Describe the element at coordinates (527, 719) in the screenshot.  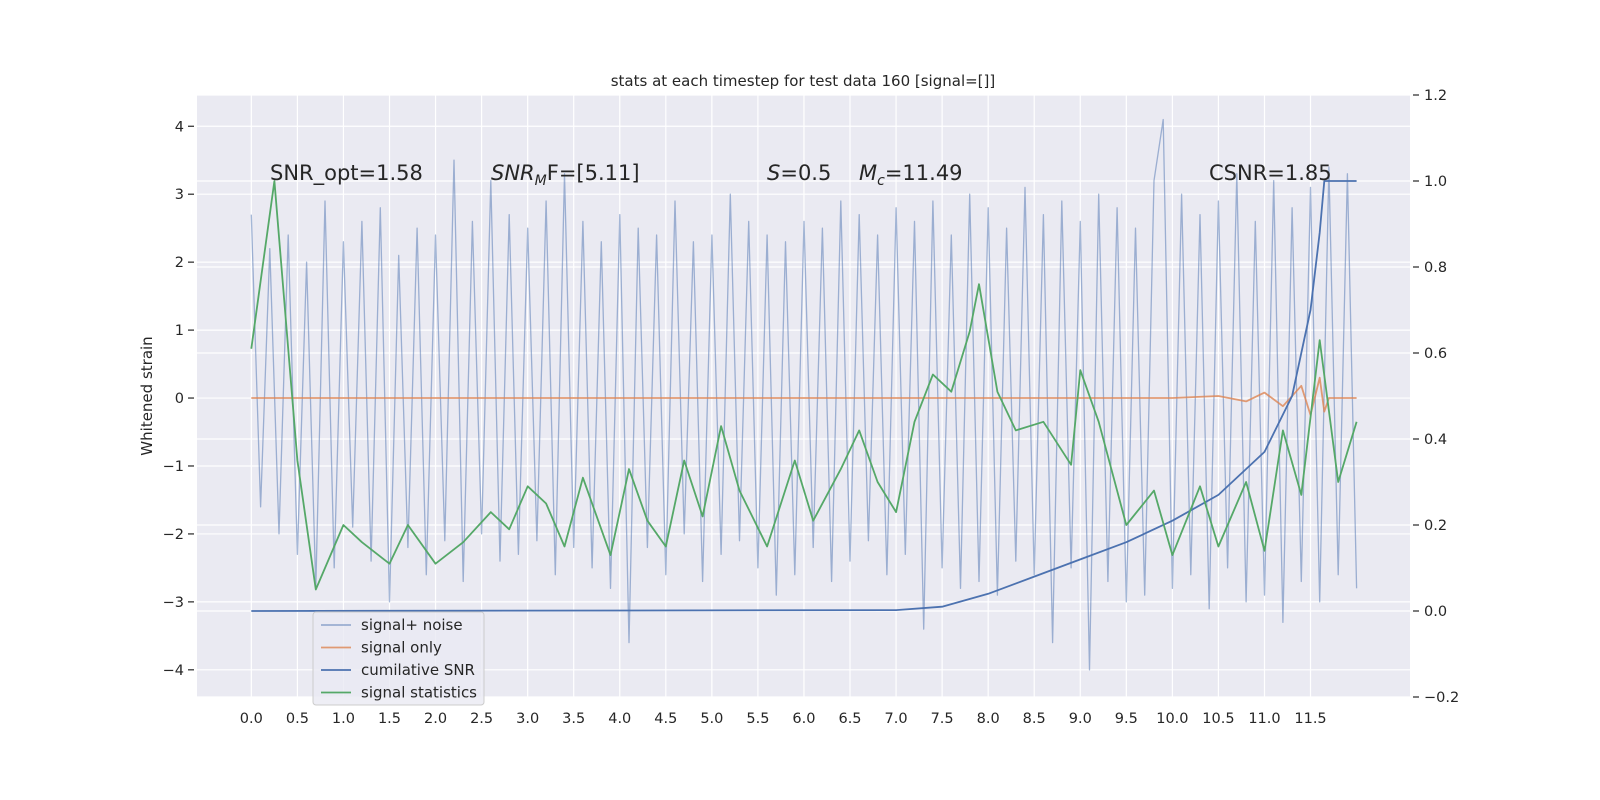
I see `x-tick-label: 3.0` at that location.